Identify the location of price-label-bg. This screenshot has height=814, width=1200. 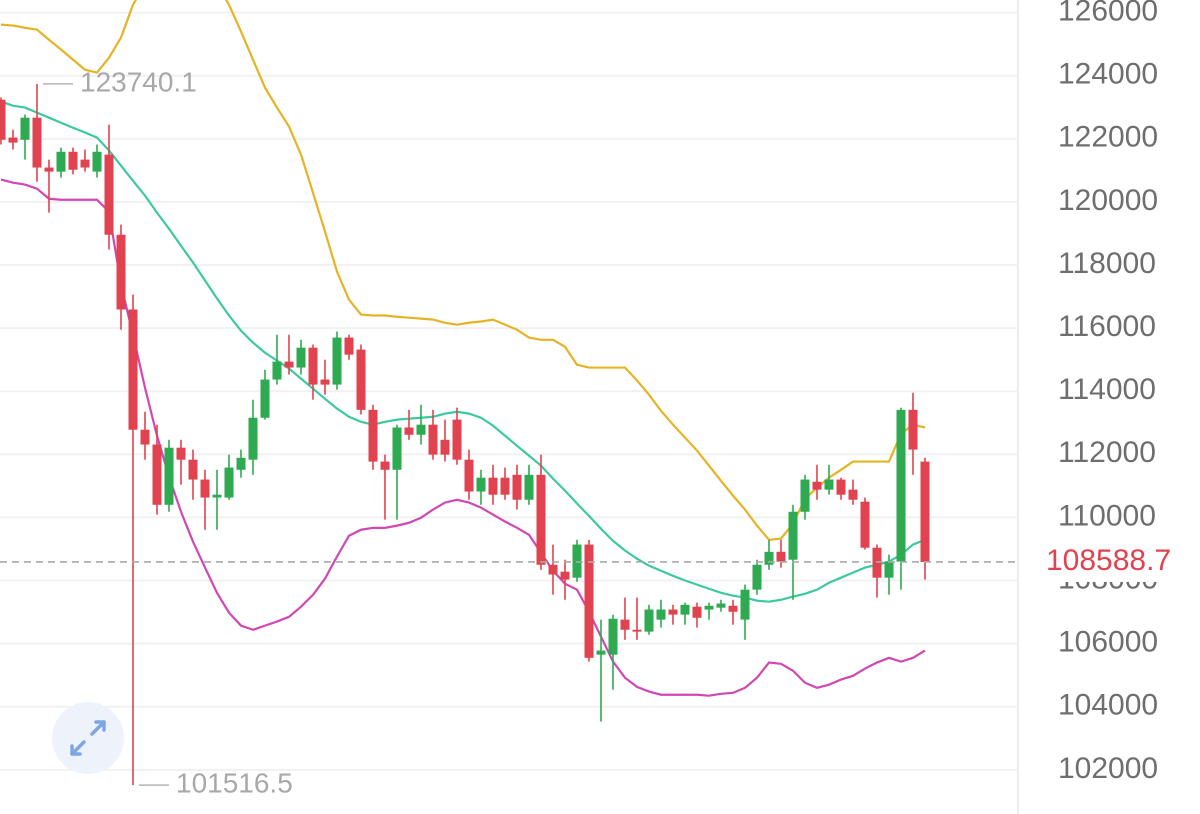
(1110, 561).